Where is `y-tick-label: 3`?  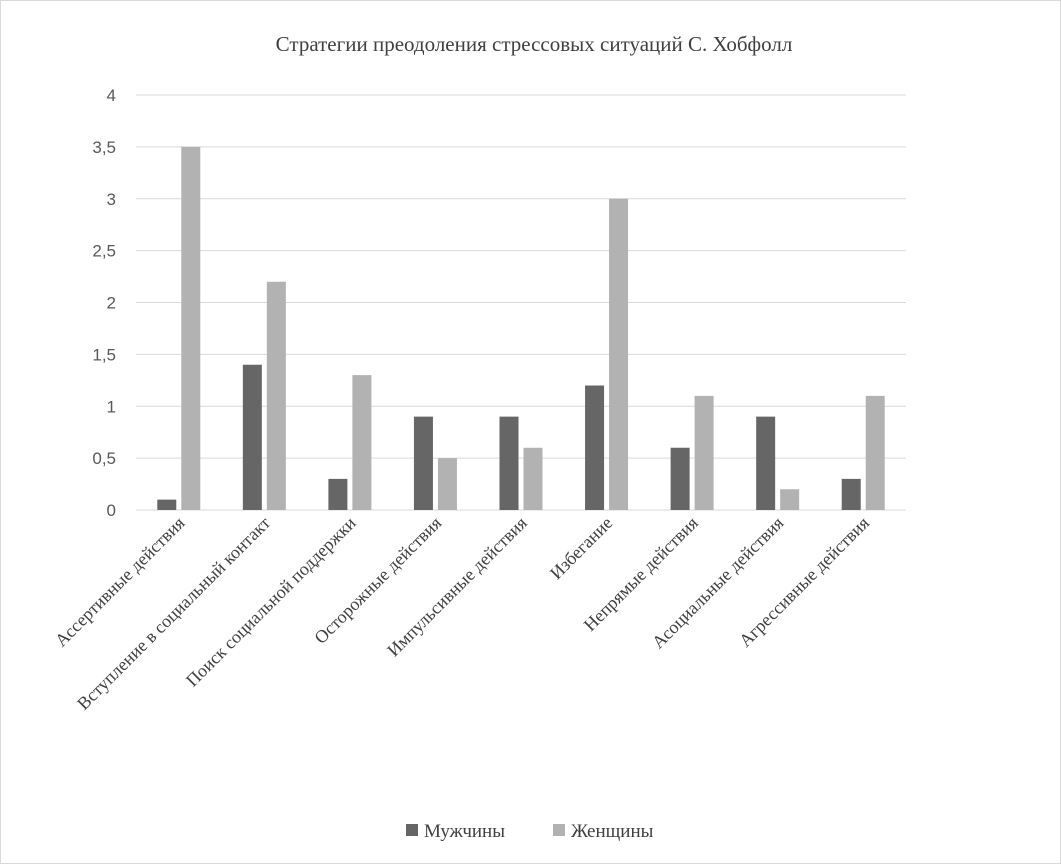
y-tick-label: 3 is located at coordinates (111, 199).